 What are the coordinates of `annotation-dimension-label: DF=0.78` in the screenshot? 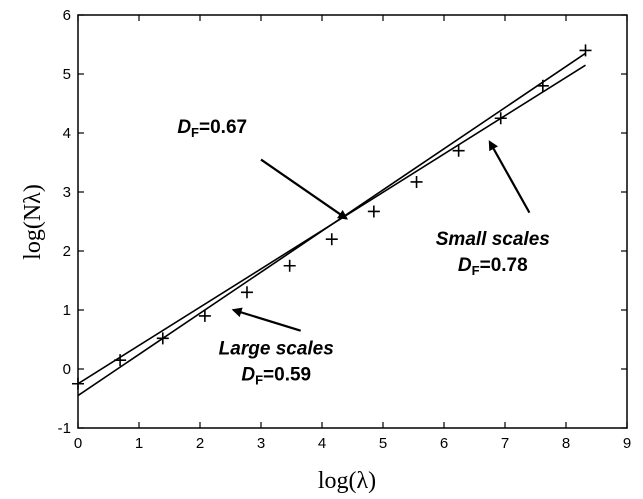 It's located at (493, 266).